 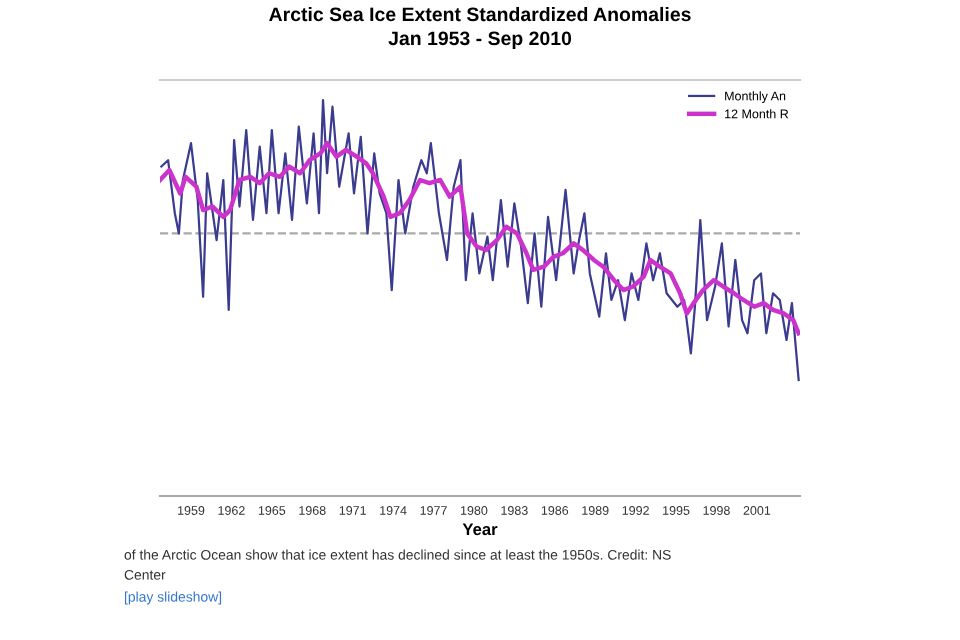 What do you see at coordinates (480, 40) in the screenshot?
I see `chart-subtitle: Jan 1953 - Sep 2010` at bounding box center [480, 40].